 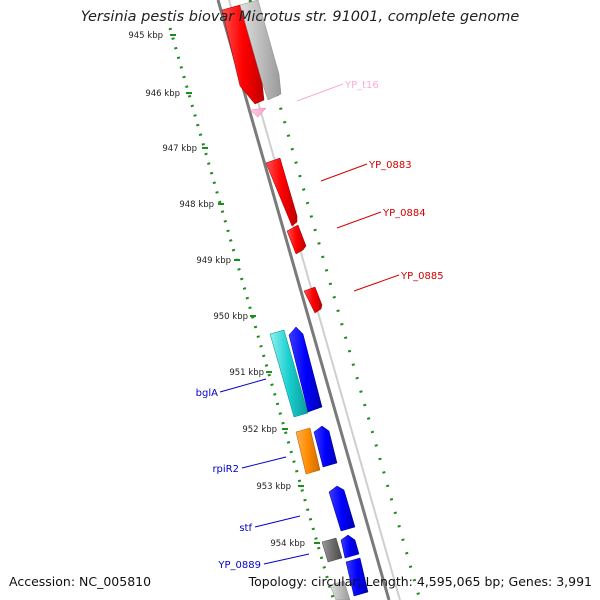 I want to click on ruler-tick-label: 947 kbp, so click(x=179, y=149).